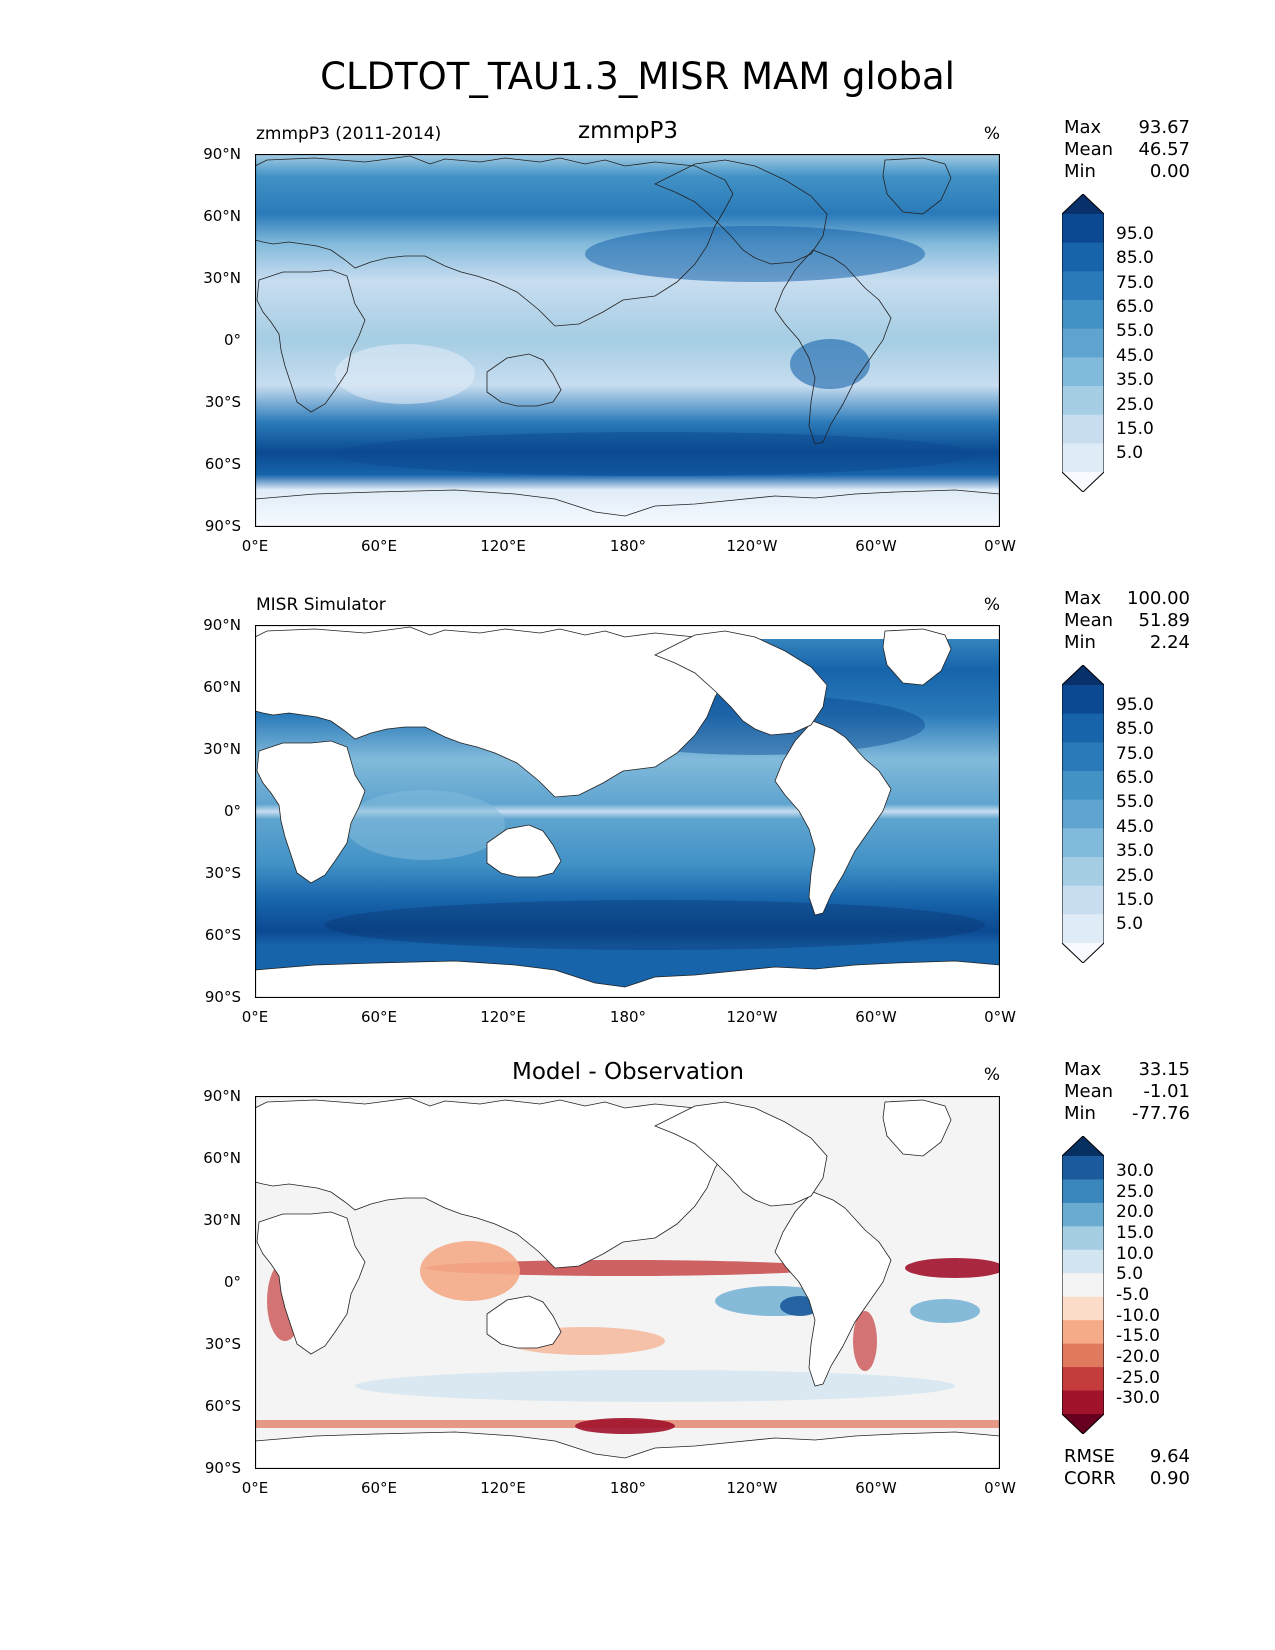 The height and width of the screenshot is (1650, 1275). I want to click on model-colorbar, so click(1083, 343).